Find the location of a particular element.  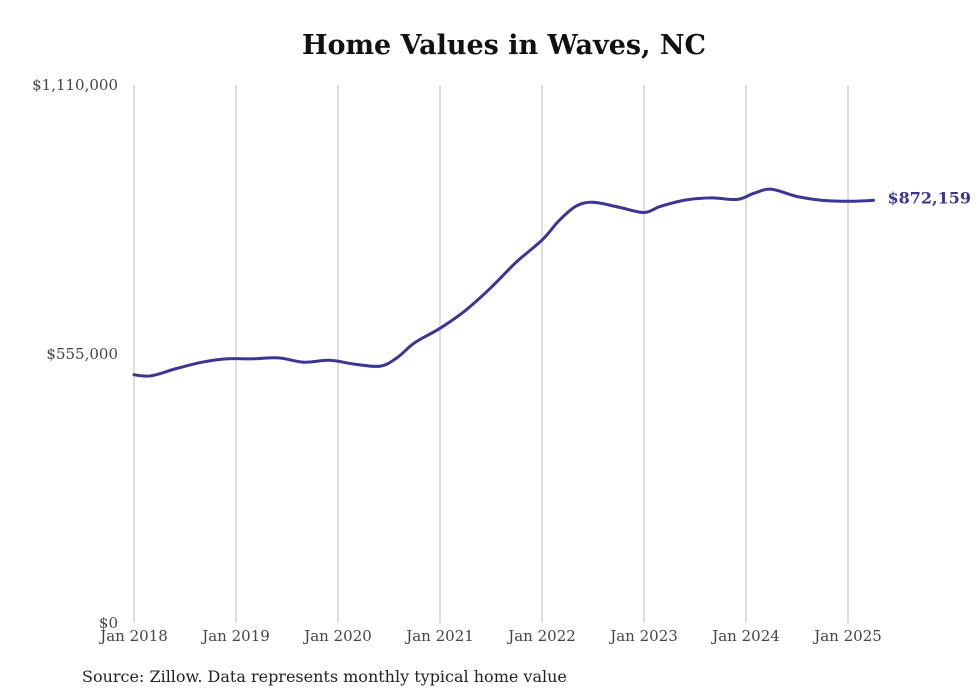

x-tick-label: Jan 2019 is located at coordinates (235, 636).